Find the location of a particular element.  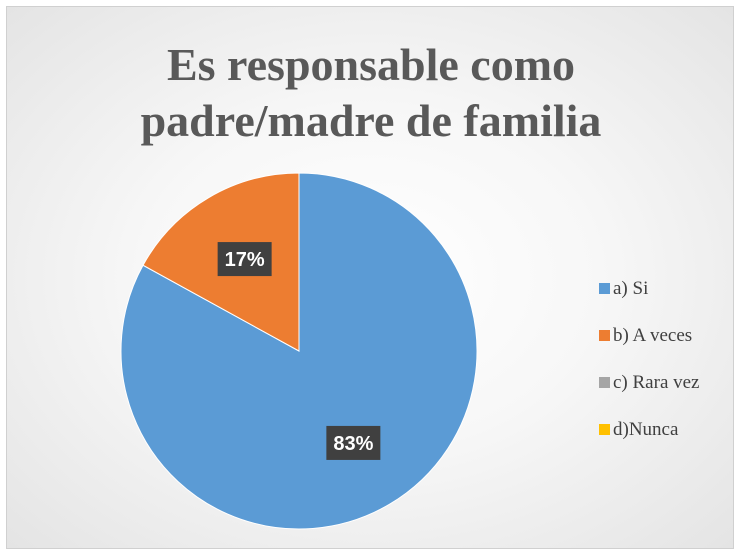

legend-label-si: a) Si is located at coordinates (631, 288).